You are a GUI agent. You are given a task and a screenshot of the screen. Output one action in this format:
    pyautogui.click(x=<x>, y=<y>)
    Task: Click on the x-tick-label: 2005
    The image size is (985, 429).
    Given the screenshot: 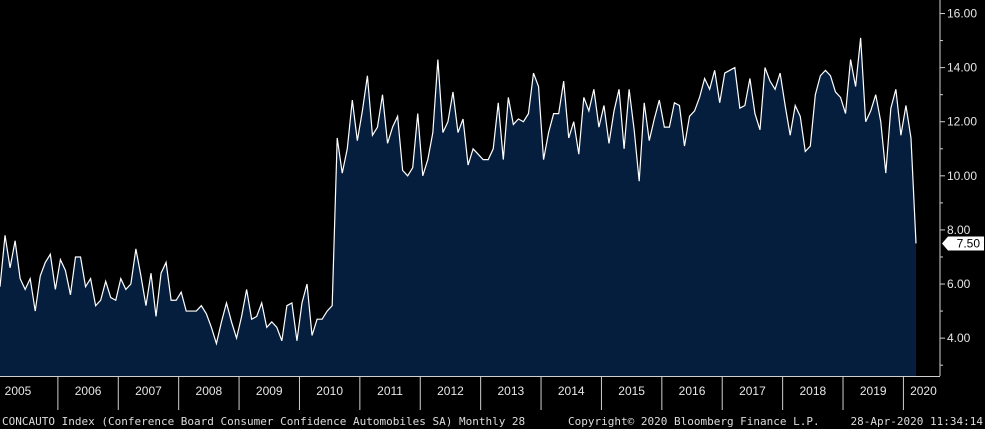 What is the action you would take?
    pyautogui.click(x=18, y=391)
    